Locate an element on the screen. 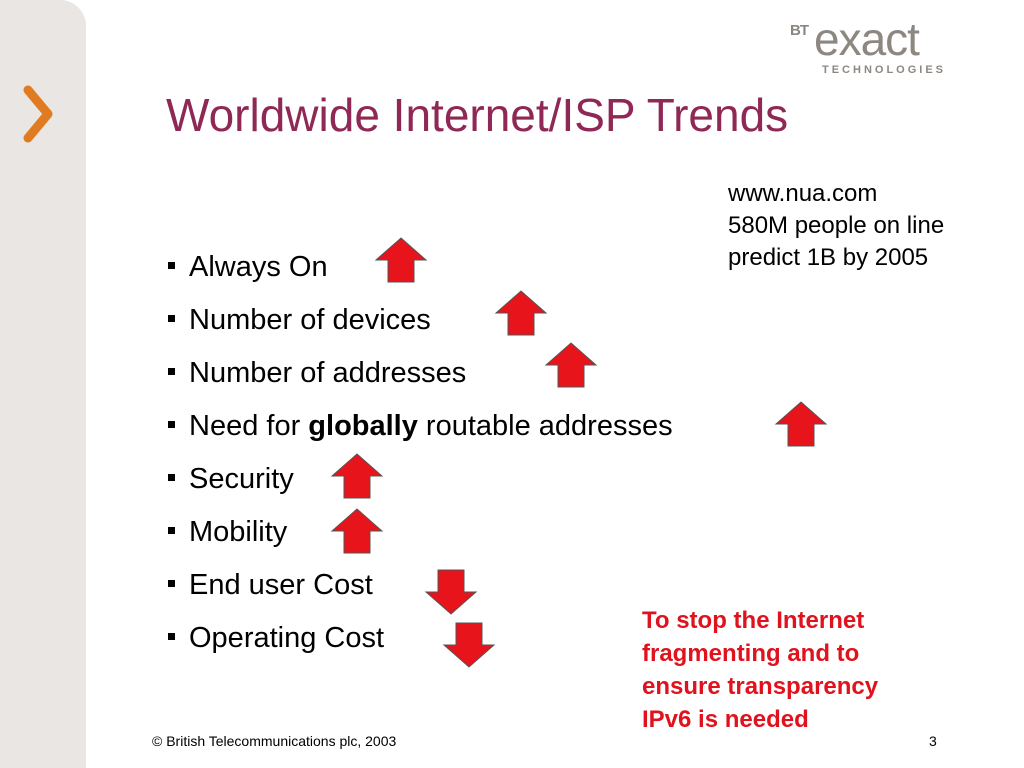 This screenshot has height=768, width=1024. copyright-footer: © British Telecommunications plc, 2003 is located at coordinates (274, 741).